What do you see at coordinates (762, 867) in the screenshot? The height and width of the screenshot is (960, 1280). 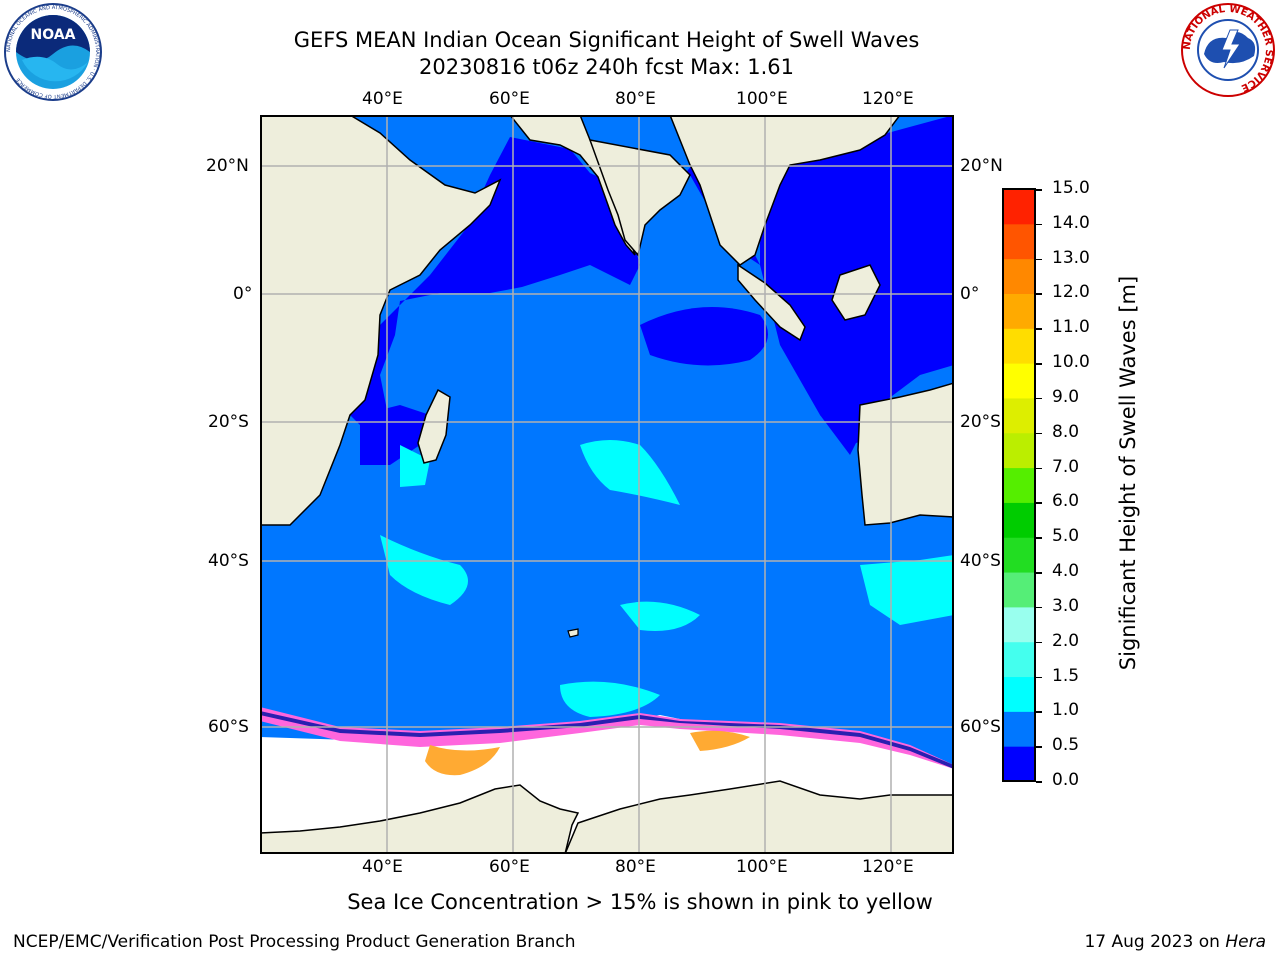 I see `lon-label-bottom-100e: 100°E` at bounding box center [762, 867].